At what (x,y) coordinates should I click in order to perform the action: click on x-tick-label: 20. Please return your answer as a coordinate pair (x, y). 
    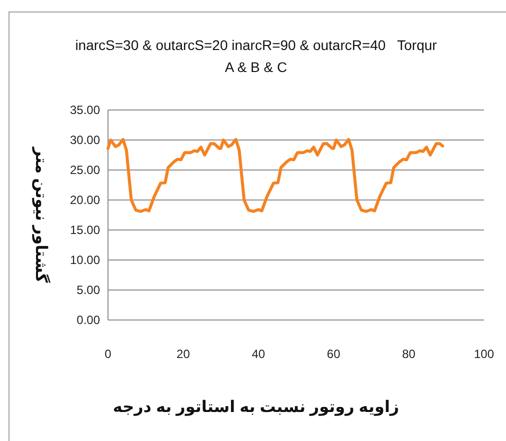
    Looking at the image, I should click on (183, 354).